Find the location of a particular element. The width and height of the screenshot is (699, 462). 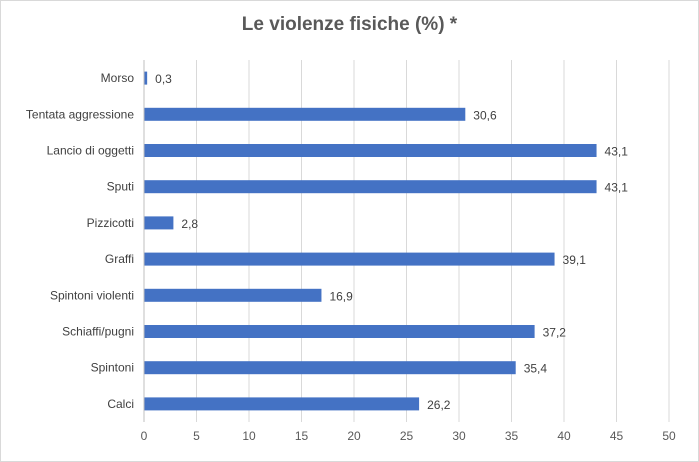

x-tick-label: 40 is located at coordinates (564, 436).